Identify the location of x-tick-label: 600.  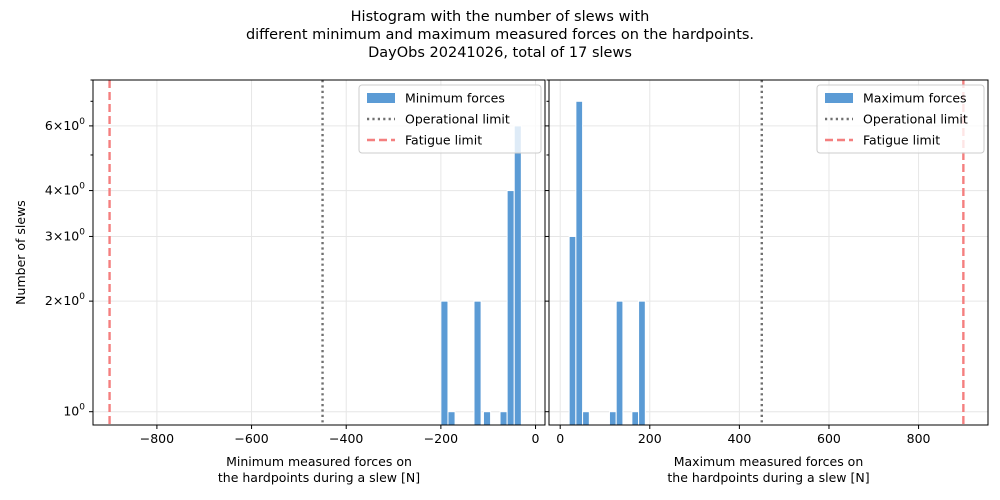
(829, 438).